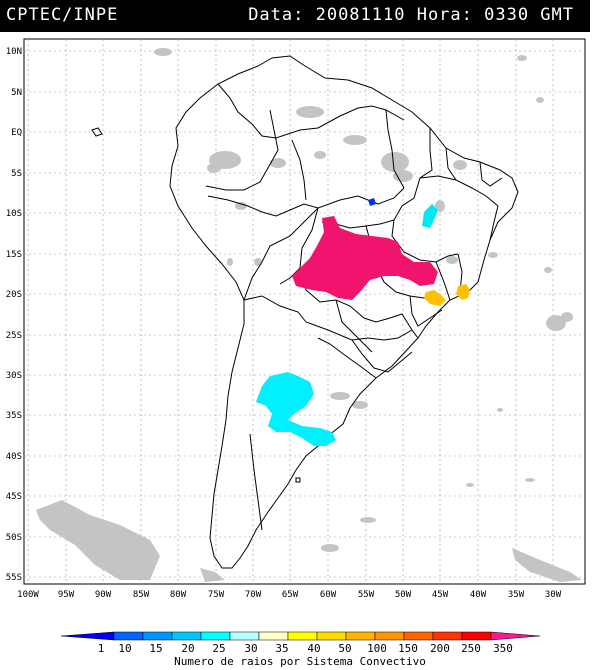 The height and width of the screenshot is (670, 600). Describe the element at coordinates (377, 648) in the screenshot. I see `legend-label: 100` at that location.